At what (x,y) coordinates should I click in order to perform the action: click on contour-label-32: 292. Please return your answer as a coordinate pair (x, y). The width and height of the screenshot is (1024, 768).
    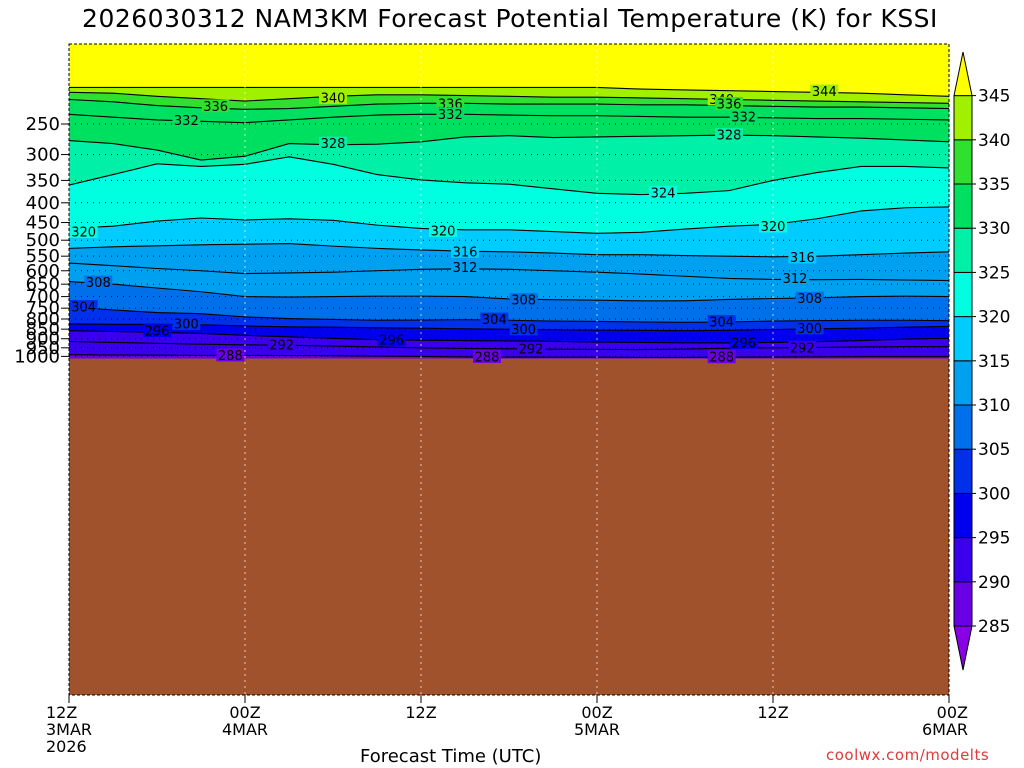
    Looking at the image, I should click on (531, 349).